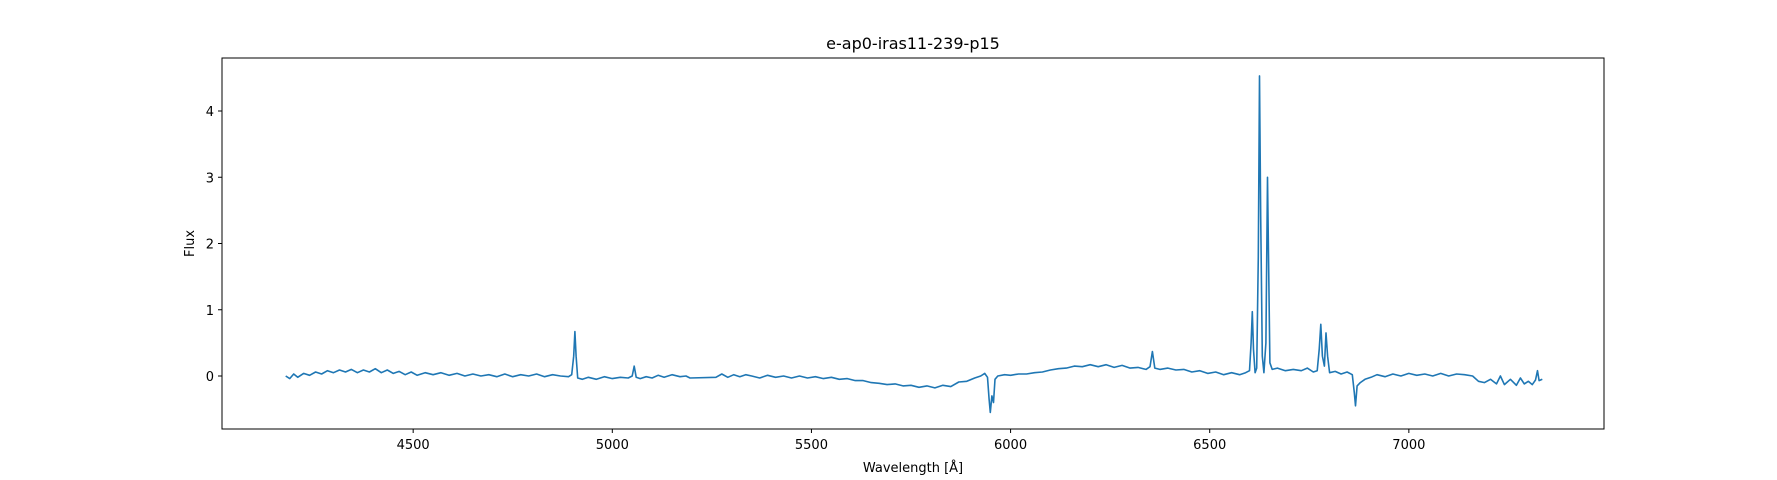 Image resolution: width=1777 pixels, height=480 pixels. I want to click on x-tick-label: 6000, so click(1010, 445).